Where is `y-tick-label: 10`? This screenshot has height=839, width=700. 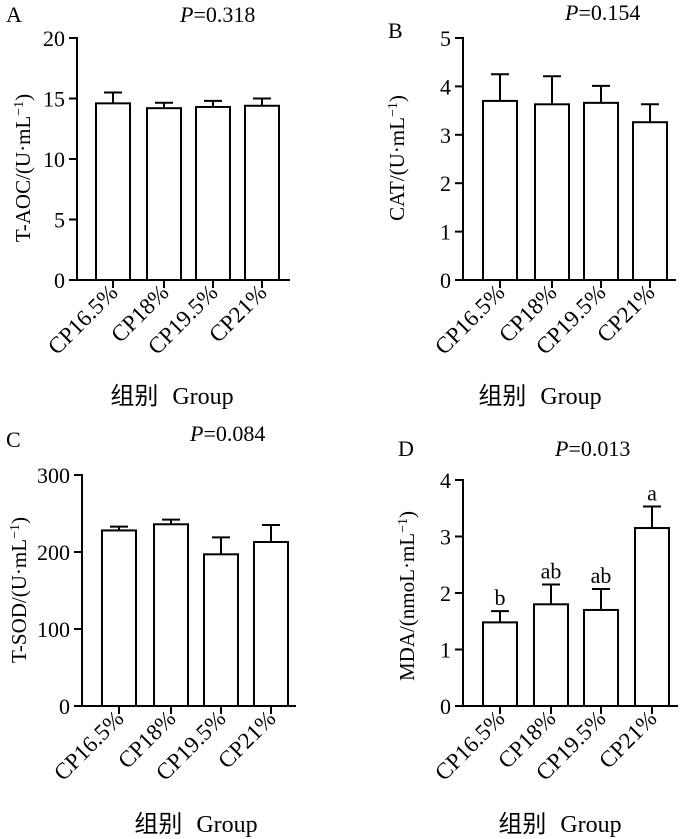 y-tick-label: 10 is located at coordinates (54, 159).